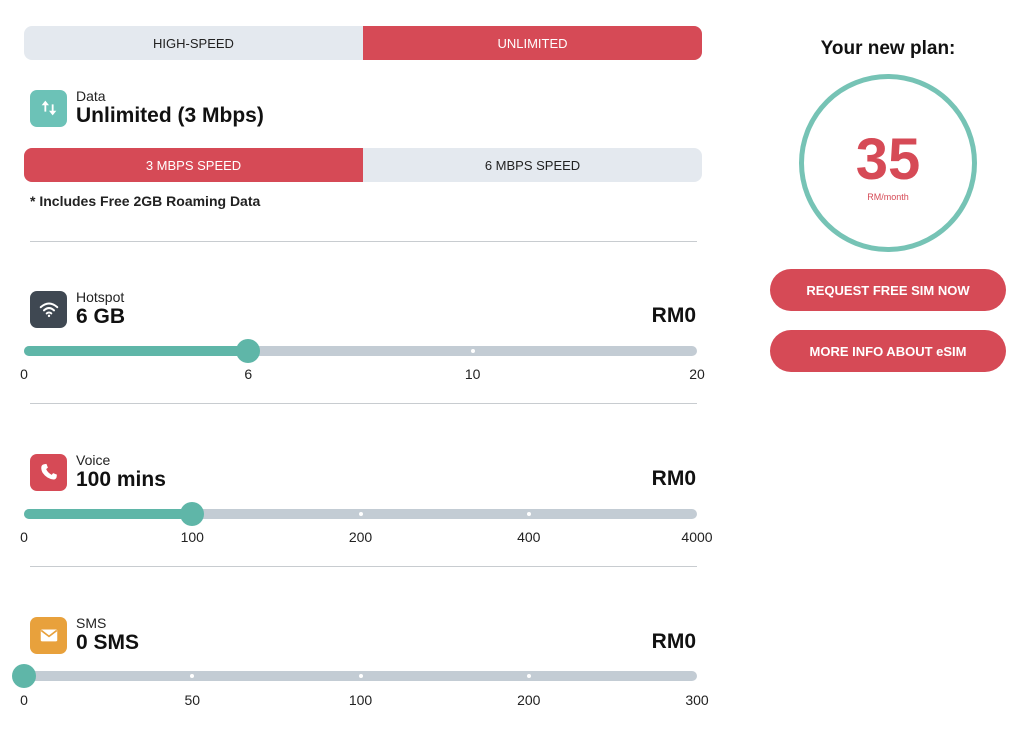 Image resolution: width=1024 pixels, height=733 pixels. What do you see at coordinates (91, 623) in the screenshot?
I see `sms-label: SMS` at bounding box center [91, 623].